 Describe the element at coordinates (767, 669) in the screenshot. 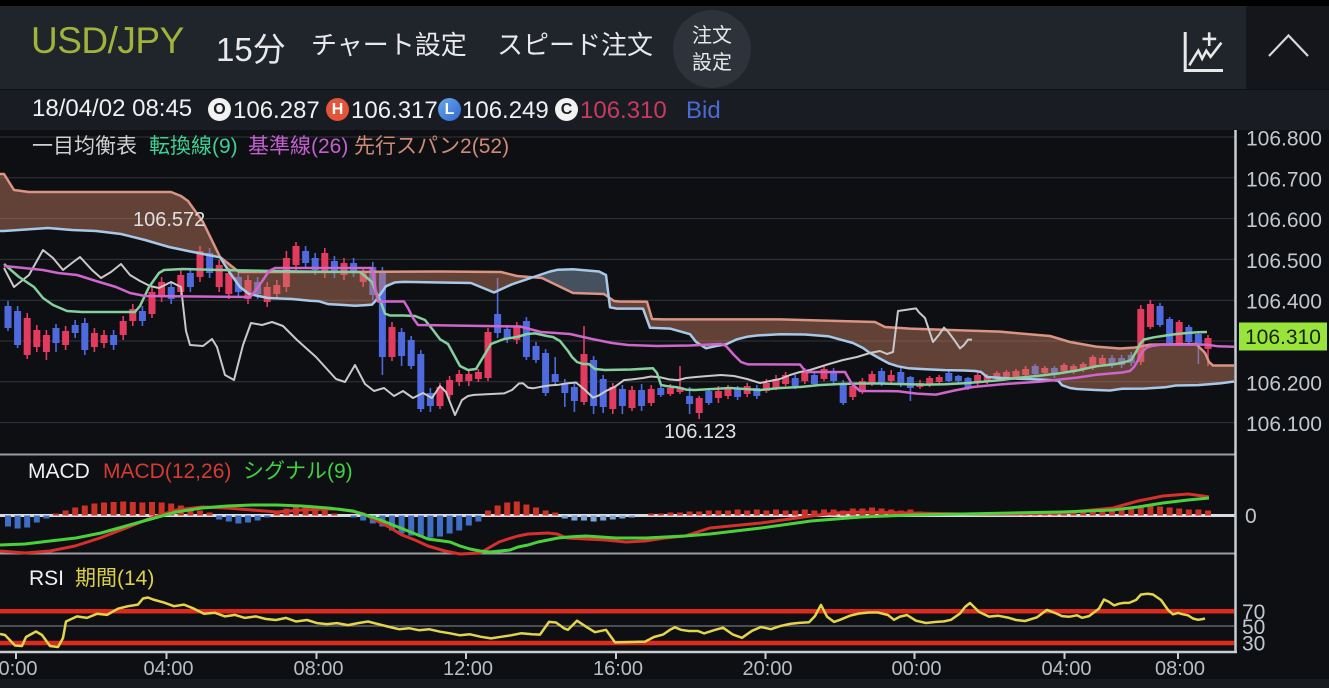

I see `svg-text: 20:00` at that location.